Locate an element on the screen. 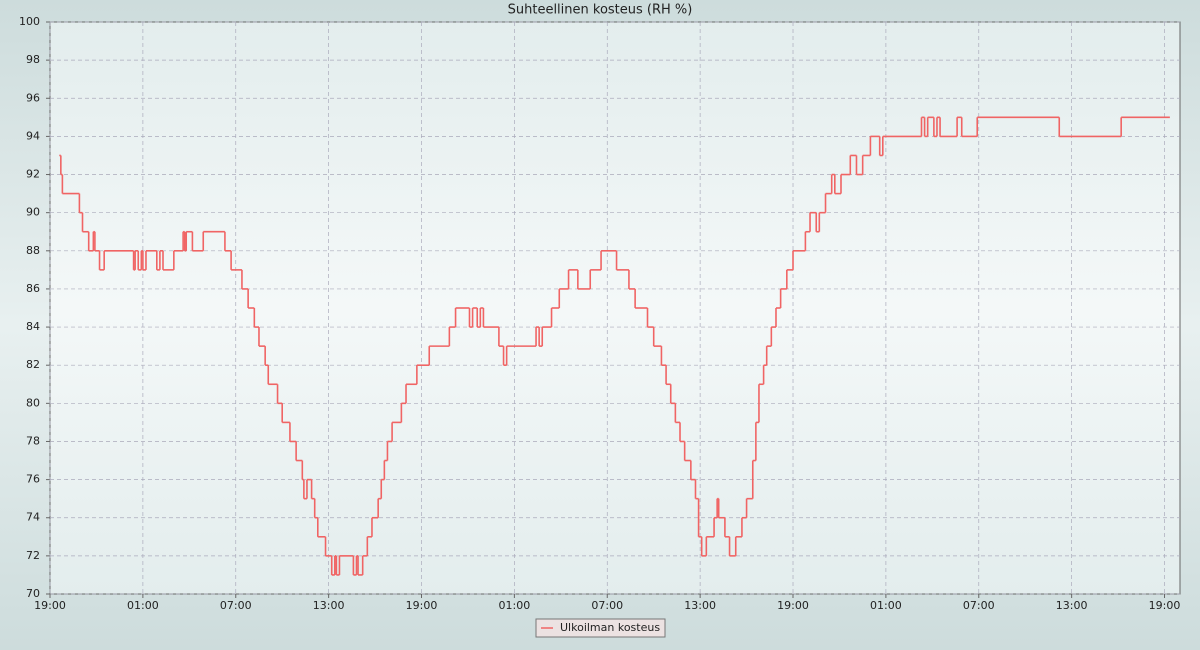 The image size is (1200, 650). y-tick-label: 84 is located at coordinates (33, 326).